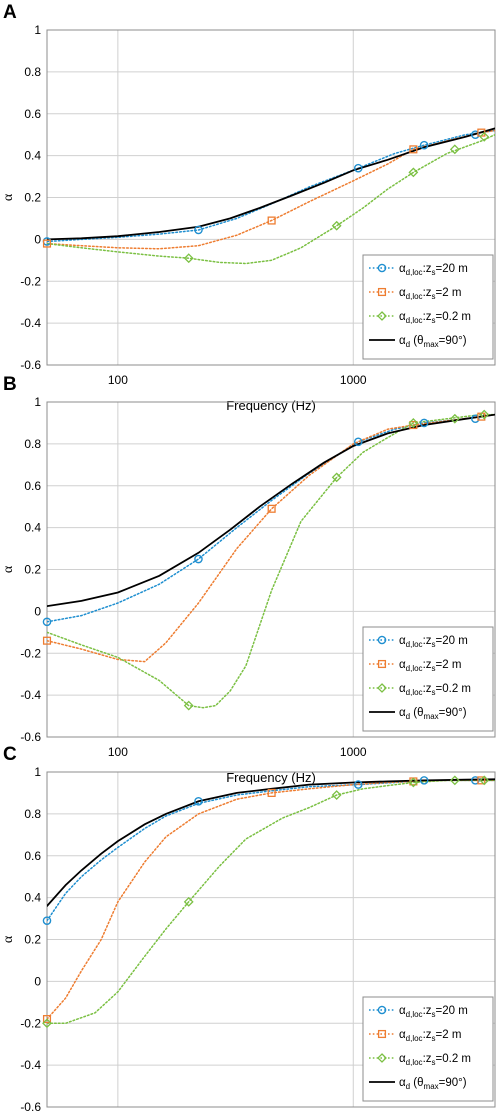 The width and height of the screenshot is (498, 1116). I want to click on panel-letter: A, so click(10, 12).